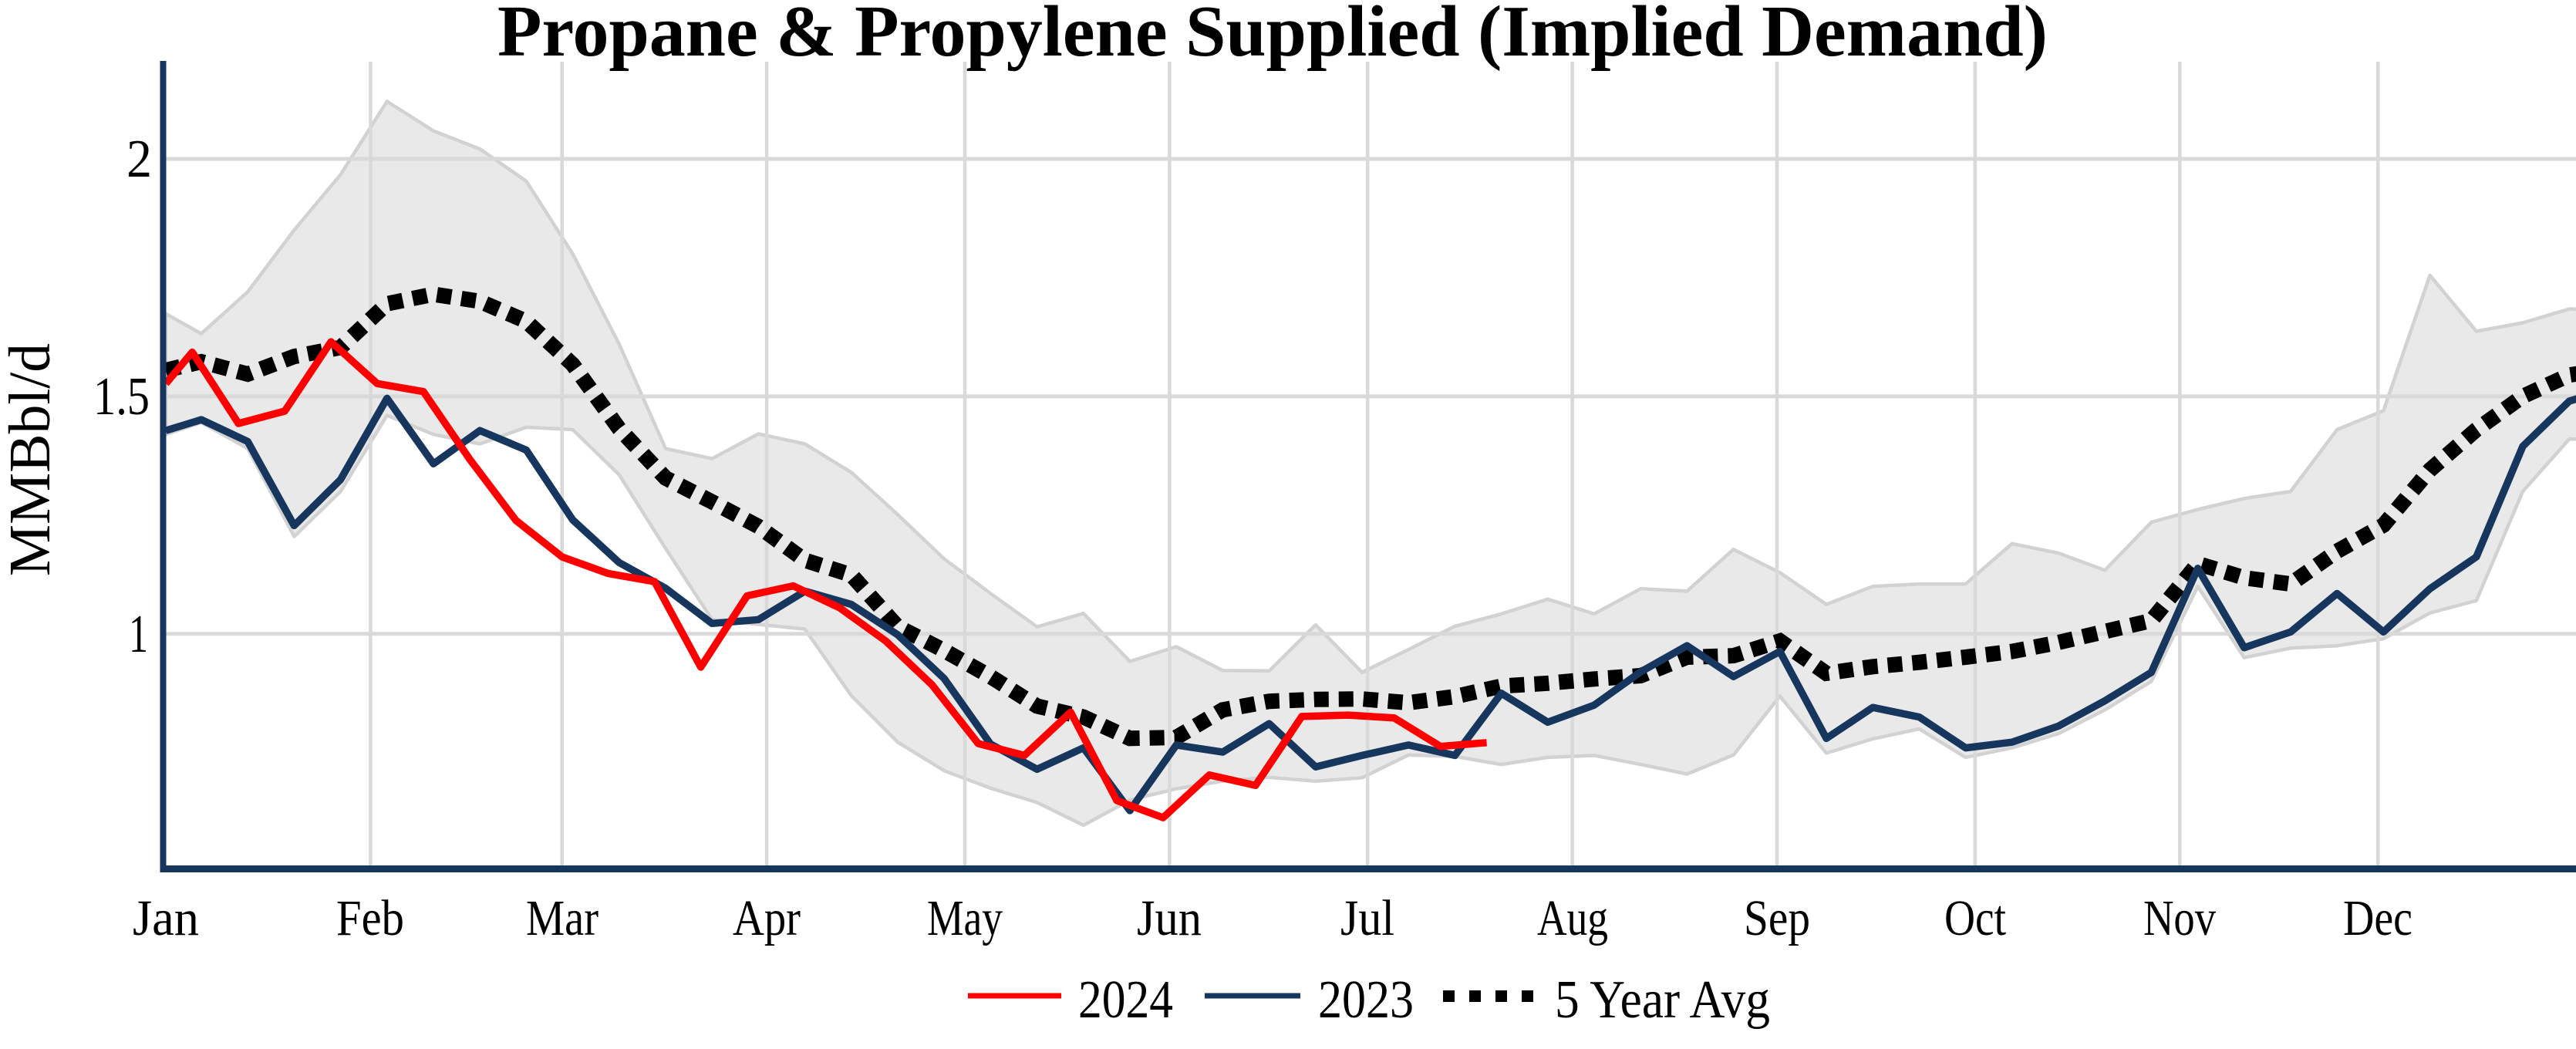 The width and height of the screenshot is (2576, 1049). What do you see at coordinates (1367, 918) in the screenshot?
I see `svg-text: Jul` at bounding box center [1367, 918].